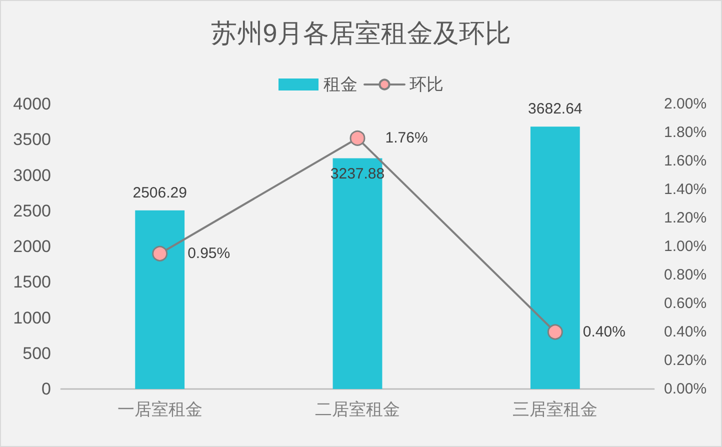 The width and height of the screenshot is (722, 447). Describe the element at coordinates (32, 175) in the screenshot. I see `y-tick-label: 3000` at that location.